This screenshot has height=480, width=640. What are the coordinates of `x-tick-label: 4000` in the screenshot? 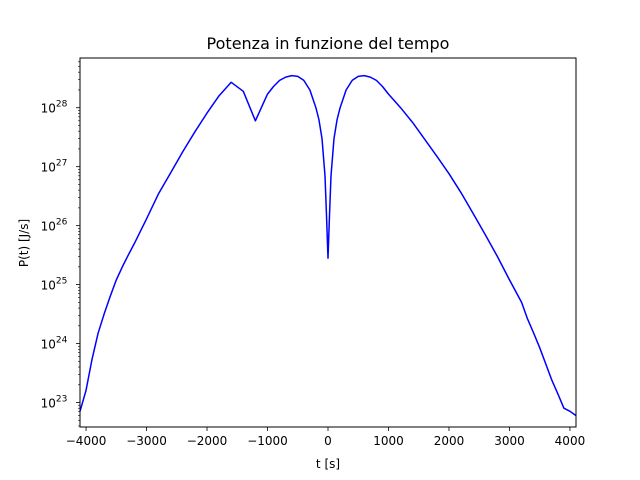 It's located at (570, 441).